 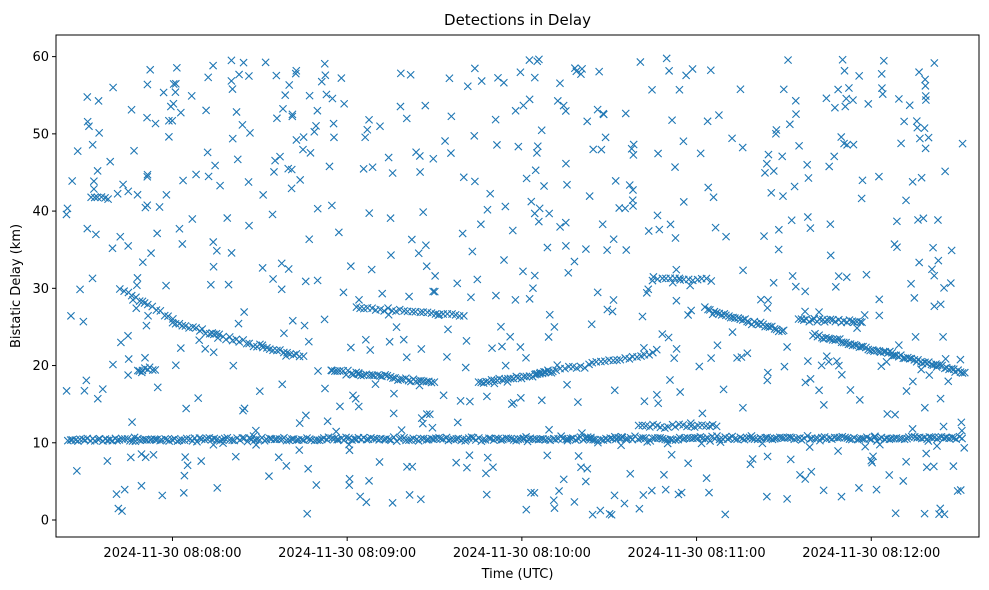 What do you see at coordinates (871, 553) in the screenshot?
I see `x-tick-label: 2024-11-30 08:12:00` at bounding box center [871, 553].